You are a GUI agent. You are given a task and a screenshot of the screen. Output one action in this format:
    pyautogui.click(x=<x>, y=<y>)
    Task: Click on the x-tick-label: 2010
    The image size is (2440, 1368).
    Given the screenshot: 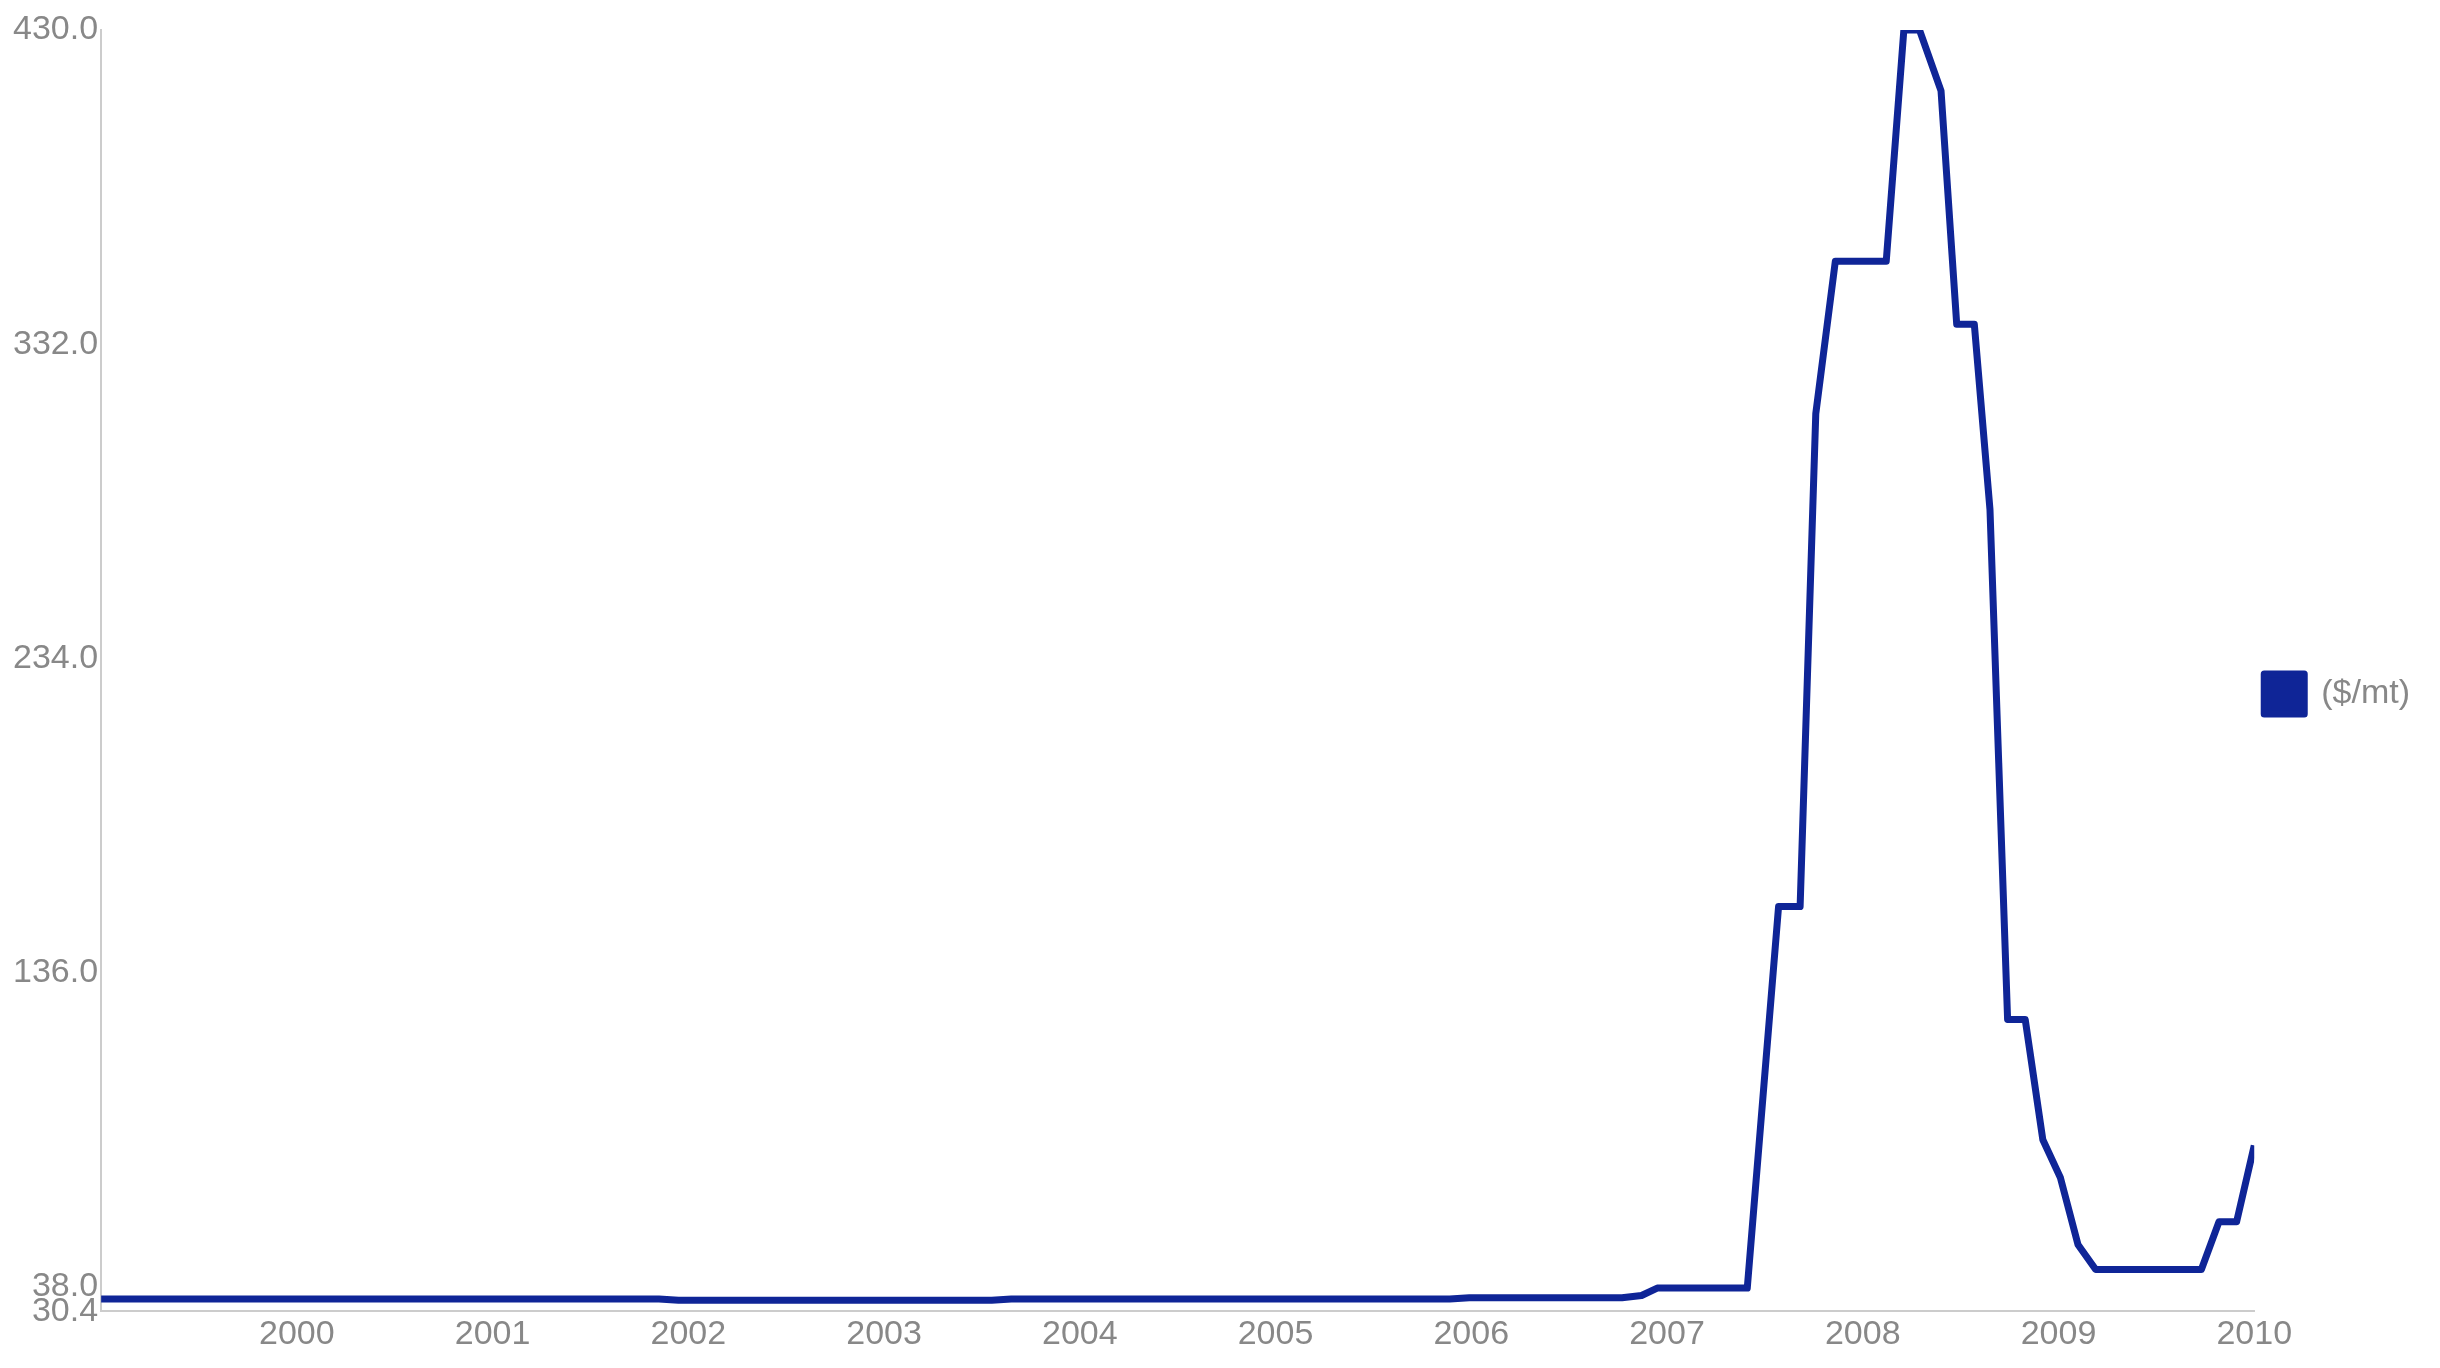 What is the action you would take?
    pyautogui.click(x=2254, y=1331)
    